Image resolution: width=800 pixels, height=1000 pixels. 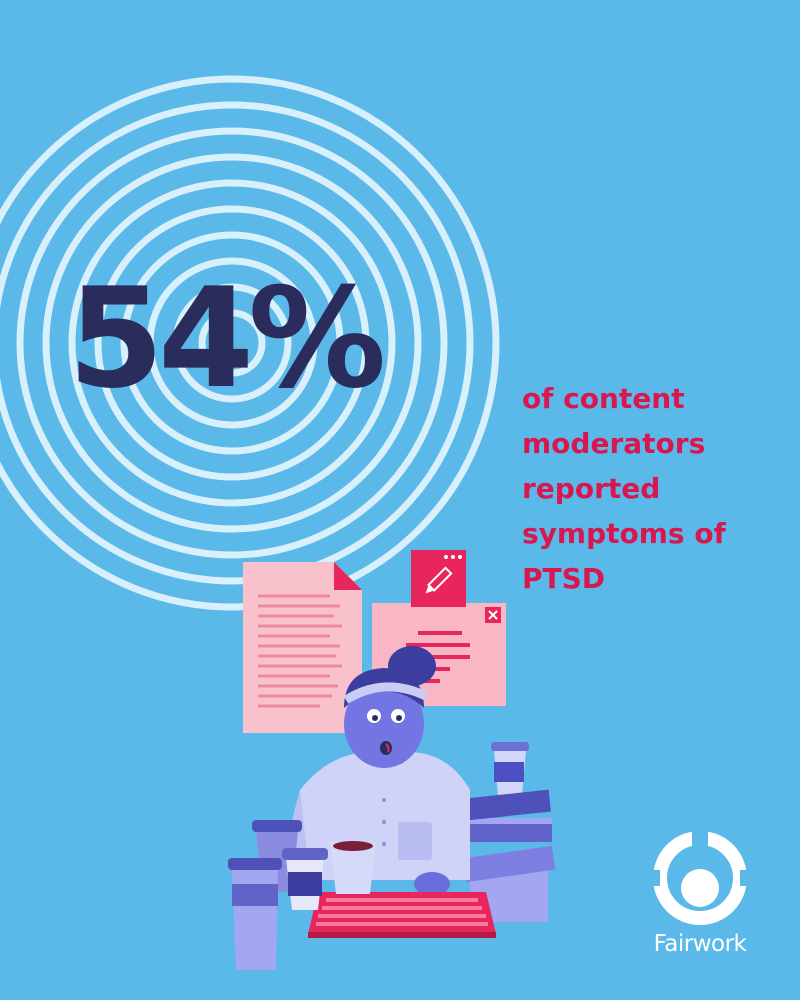 What do you see at coordinates (302, 647) in the screenshot?
I see `document-icon` at bounding box center [302, 647].